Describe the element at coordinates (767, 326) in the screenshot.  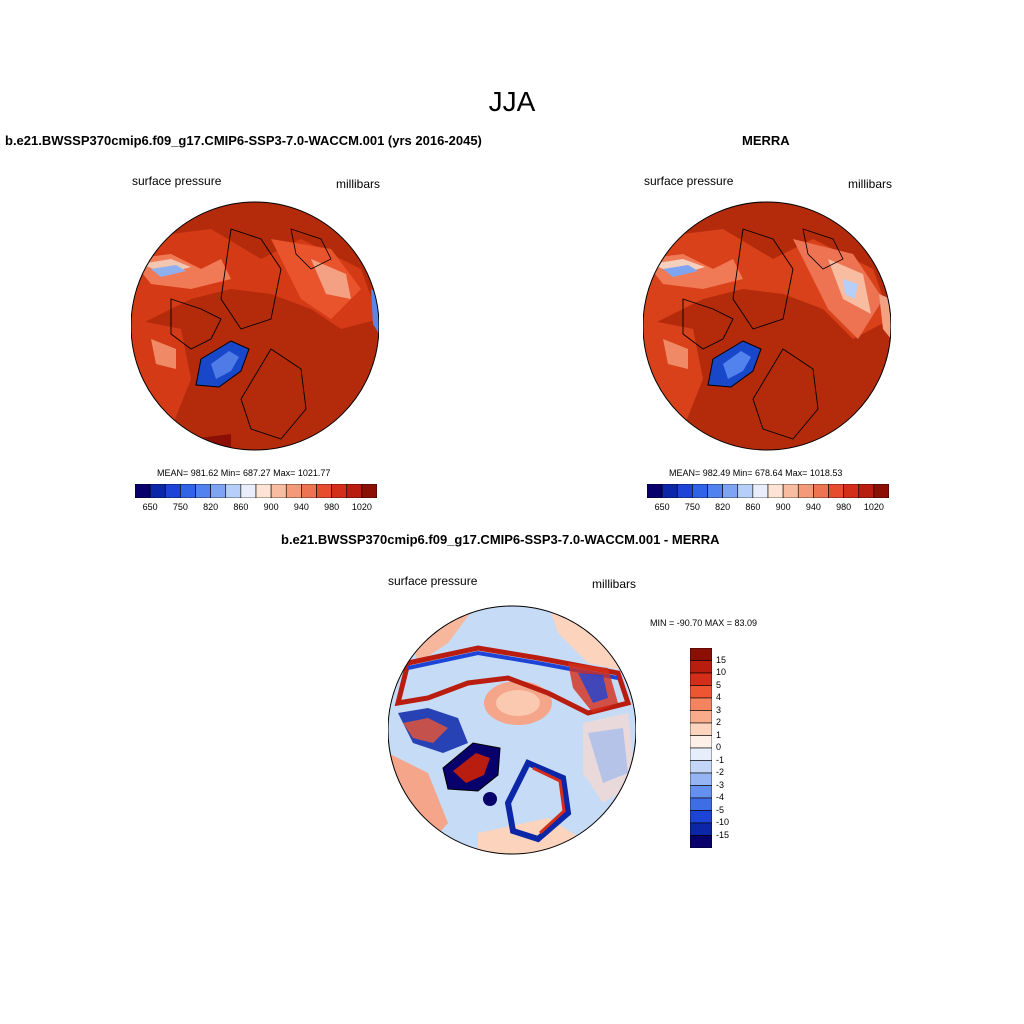
I see `panel-2-polar-map` at that location.